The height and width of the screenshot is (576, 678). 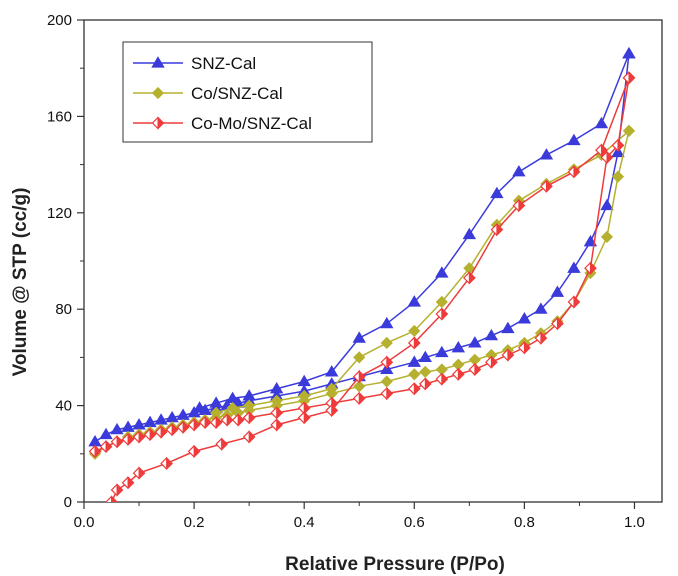 I want to click on x-tick-label: 0.4, so click(x=304, y=522).